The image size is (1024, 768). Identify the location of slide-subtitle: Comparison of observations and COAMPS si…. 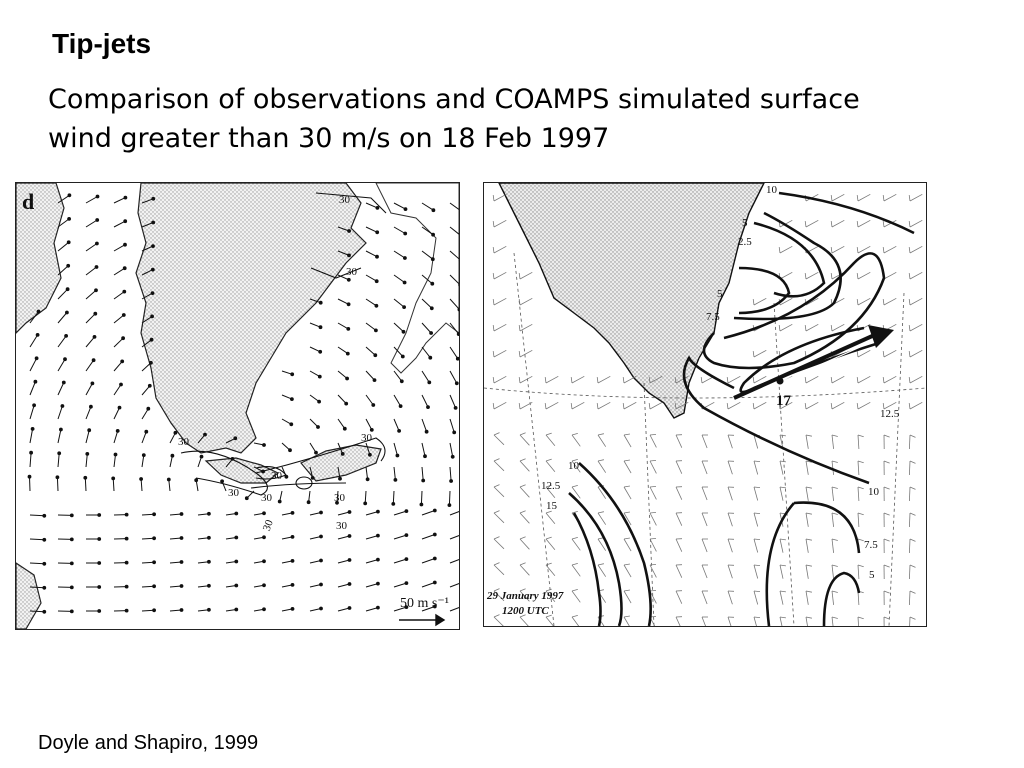
(454, 119).